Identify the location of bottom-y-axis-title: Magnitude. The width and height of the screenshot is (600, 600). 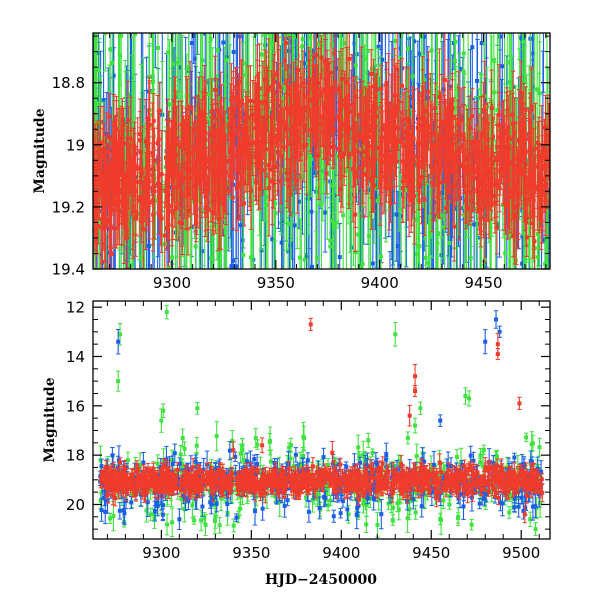
(50, 419).